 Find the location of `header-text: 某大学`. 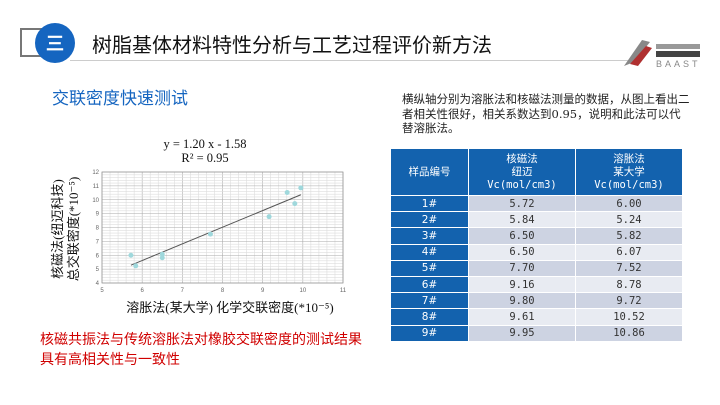

header-text: 某大学 is located at coordinates (629, 171).